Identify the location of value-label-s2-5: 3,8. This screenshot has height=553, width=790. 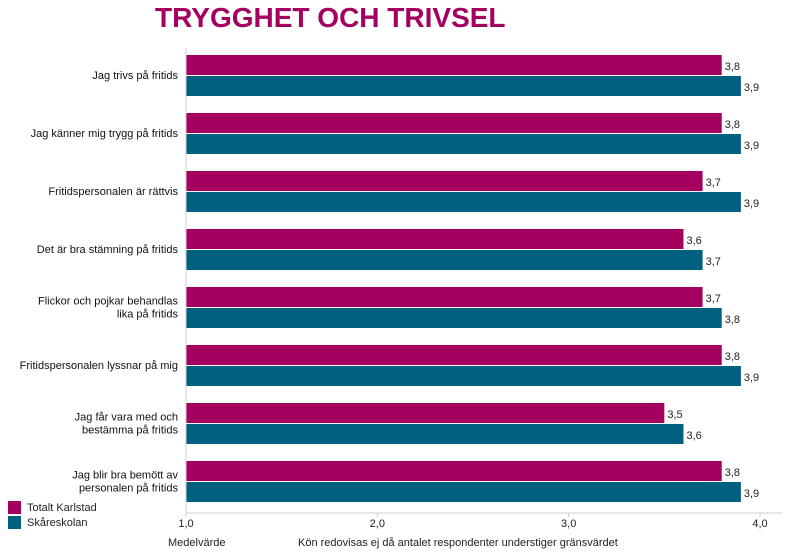
(732, 320).